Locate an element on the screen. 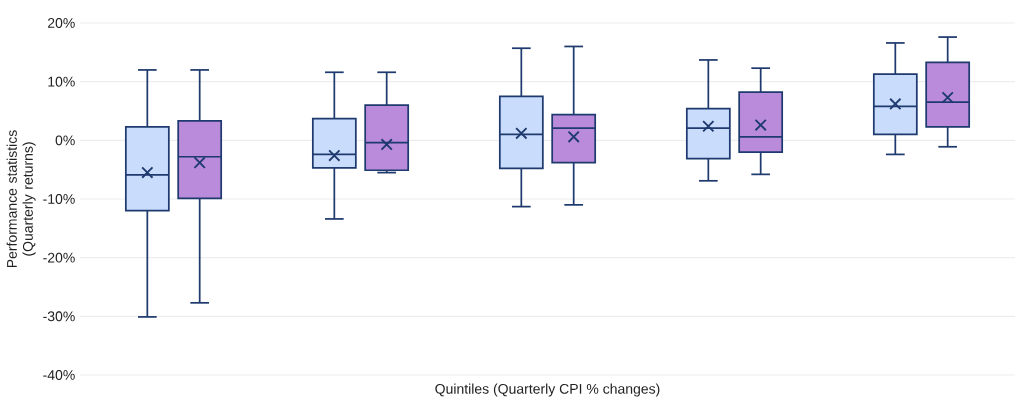 The height and width of the screenshot is (413, 1020). y-tick-label: -30% is located at coordinates (59, 316).